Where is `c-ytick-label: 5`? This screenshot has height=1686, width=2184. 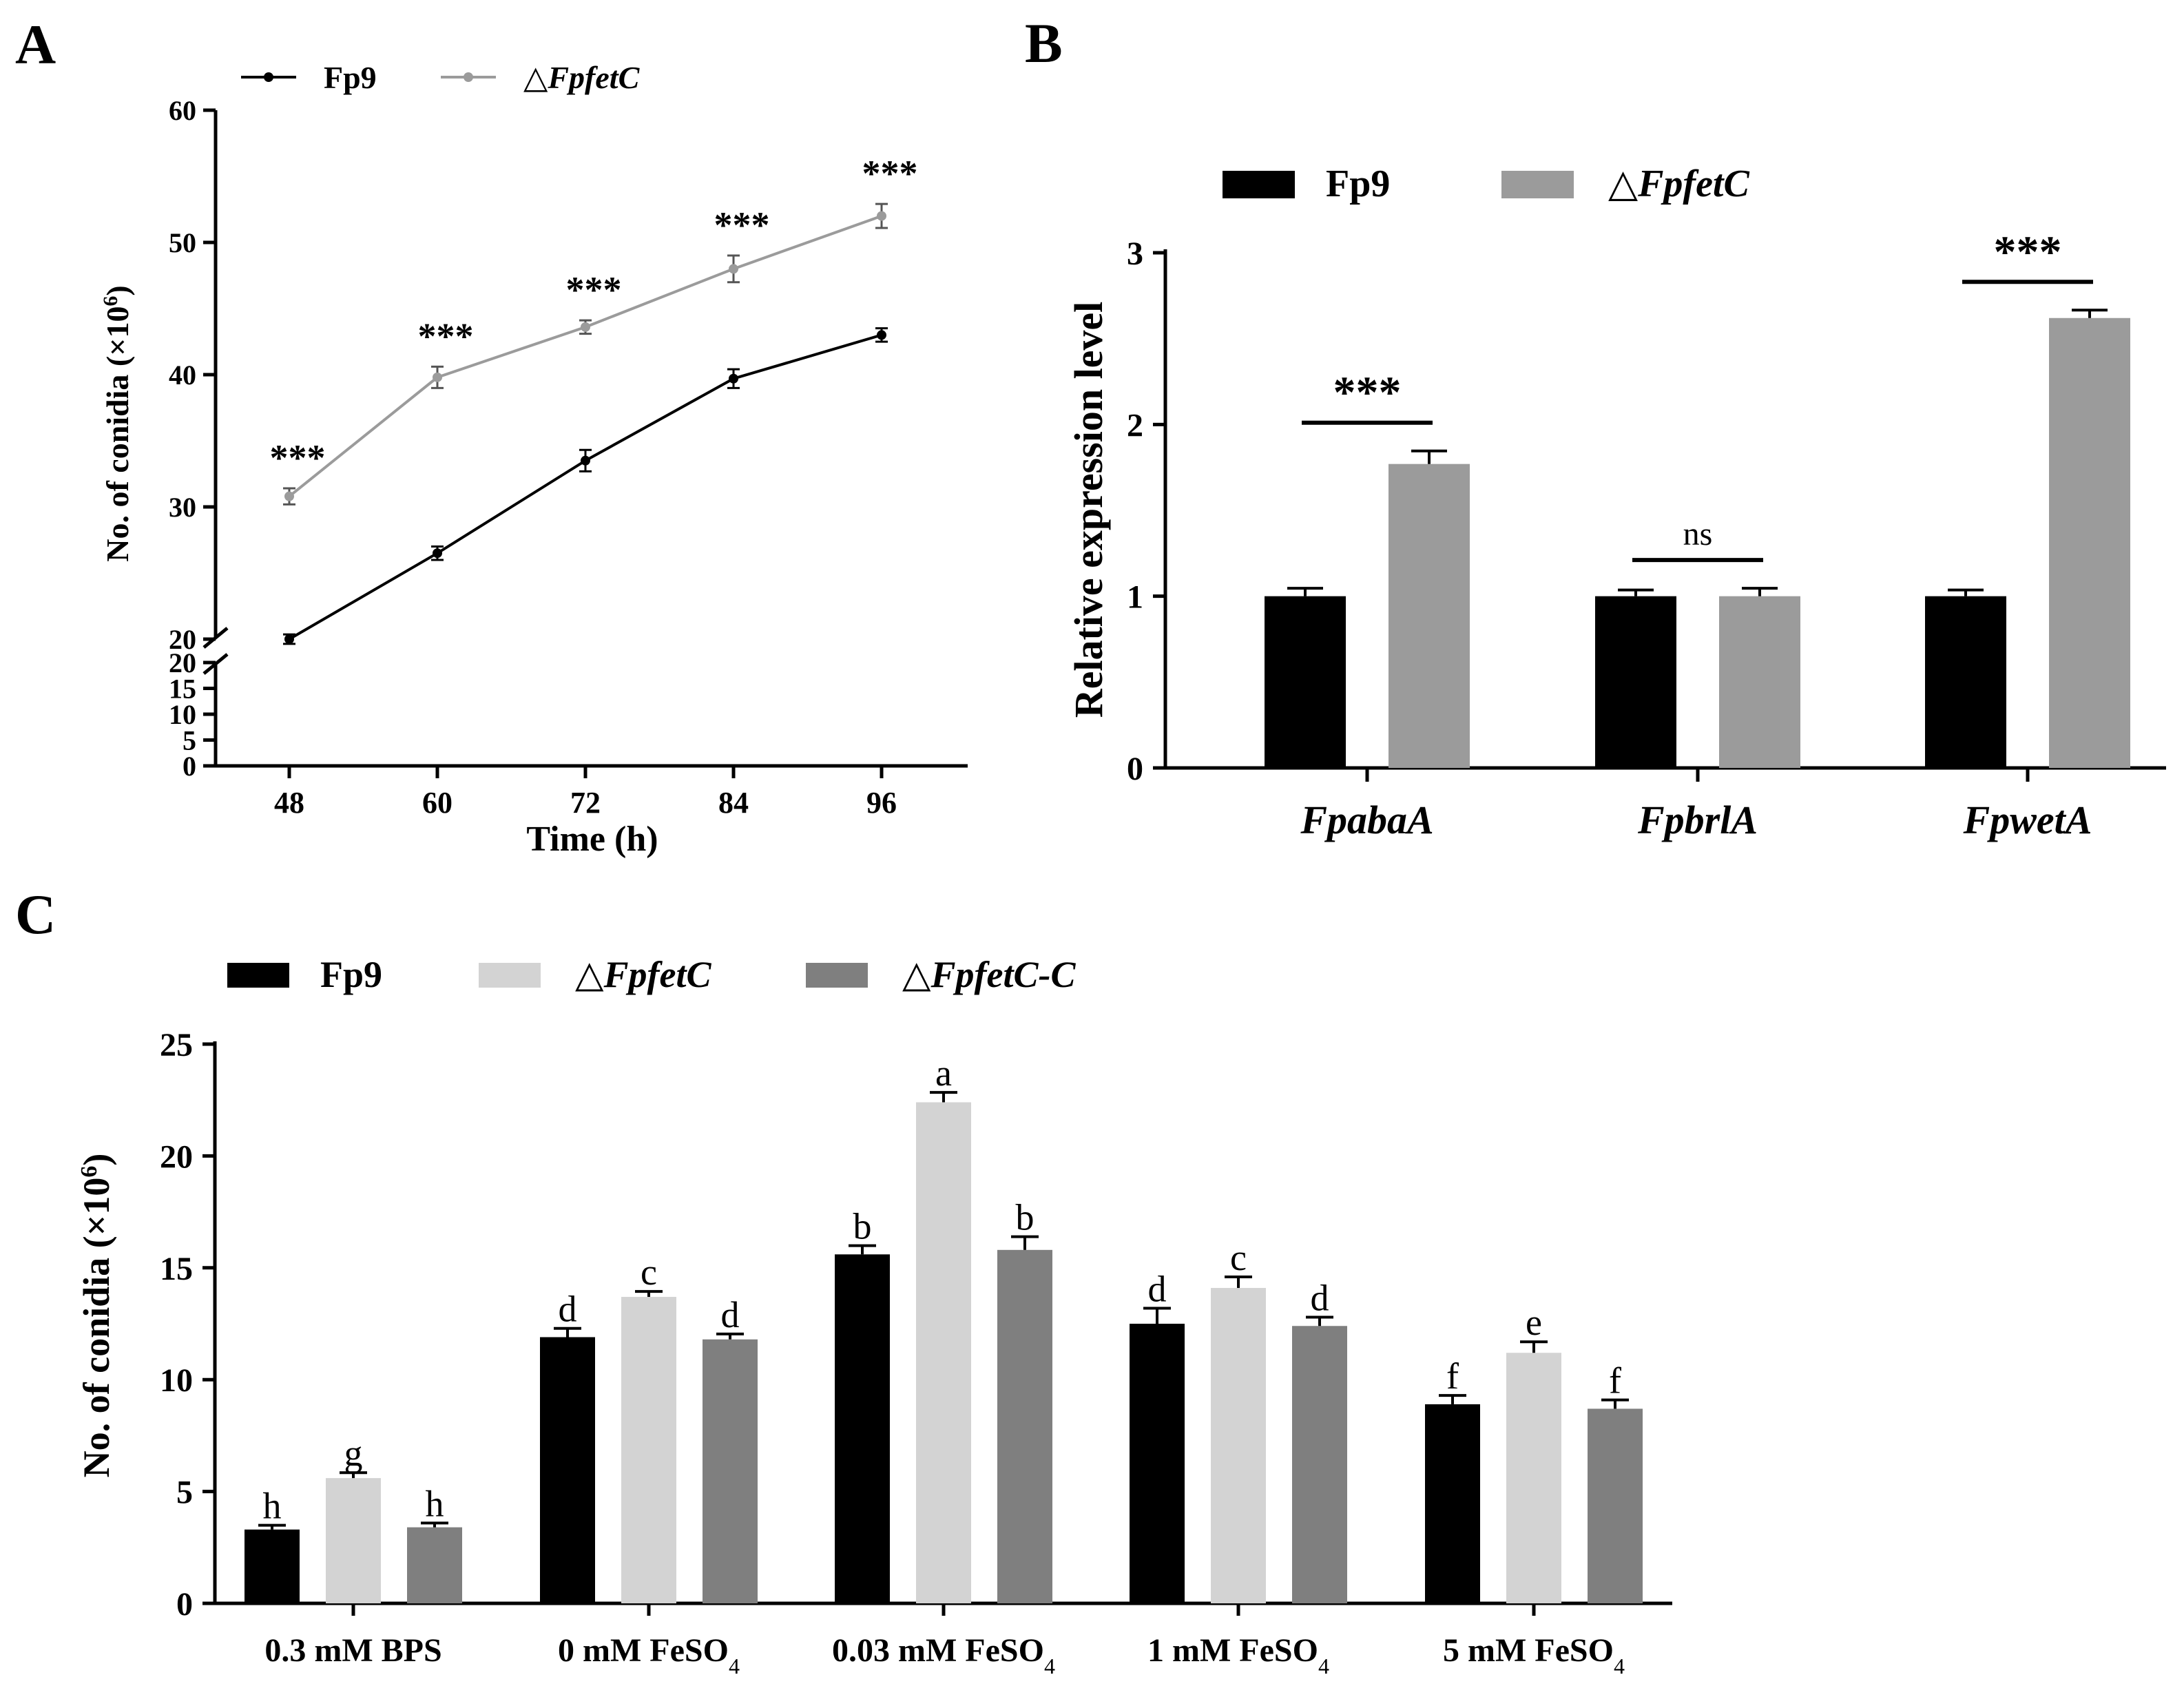
c-ytick-label: 5 is located at coordinates (184, 1493).